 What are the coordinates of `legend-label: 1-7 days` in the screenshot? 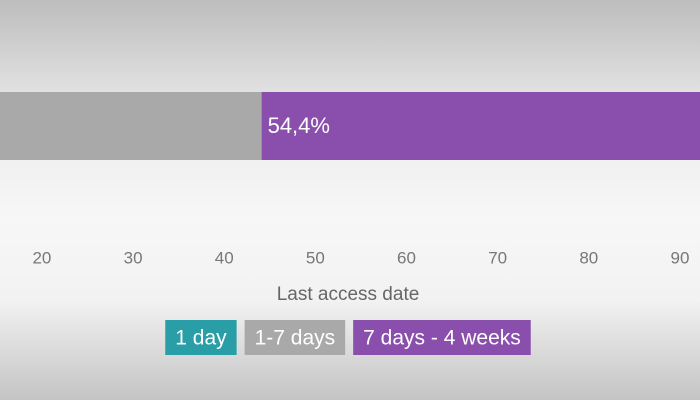 It's located at (295, 338).